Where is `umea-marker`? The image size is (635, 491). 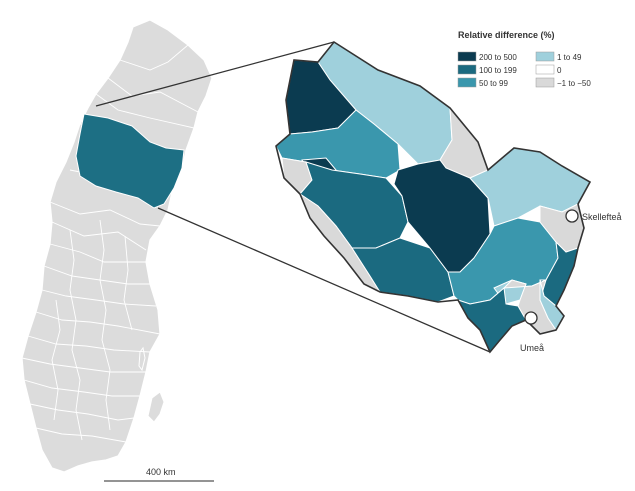
umea-marker is located at coordinates (531, 318).